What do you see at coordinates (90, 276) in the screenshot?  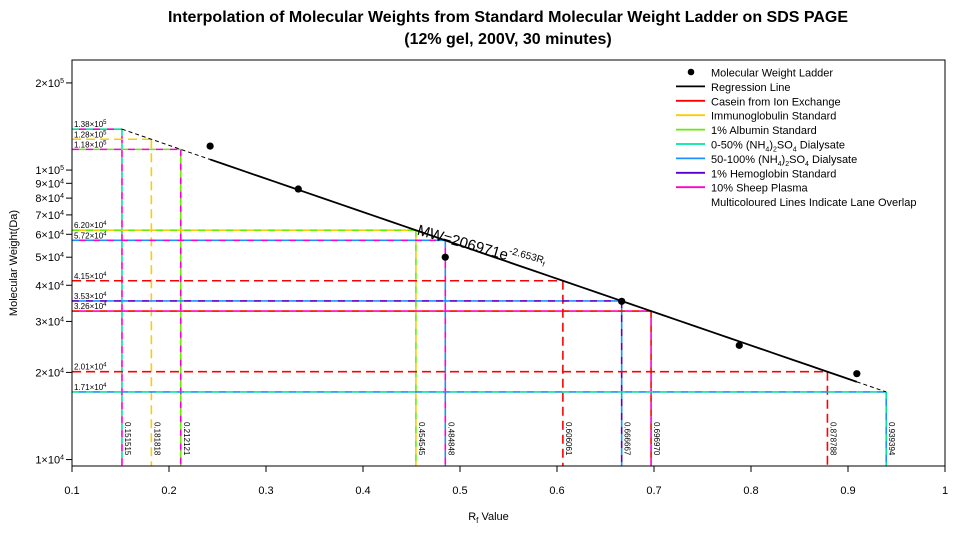 I see `interpolated-mw-label: 4.15×104` at bounding box center [90, 276].